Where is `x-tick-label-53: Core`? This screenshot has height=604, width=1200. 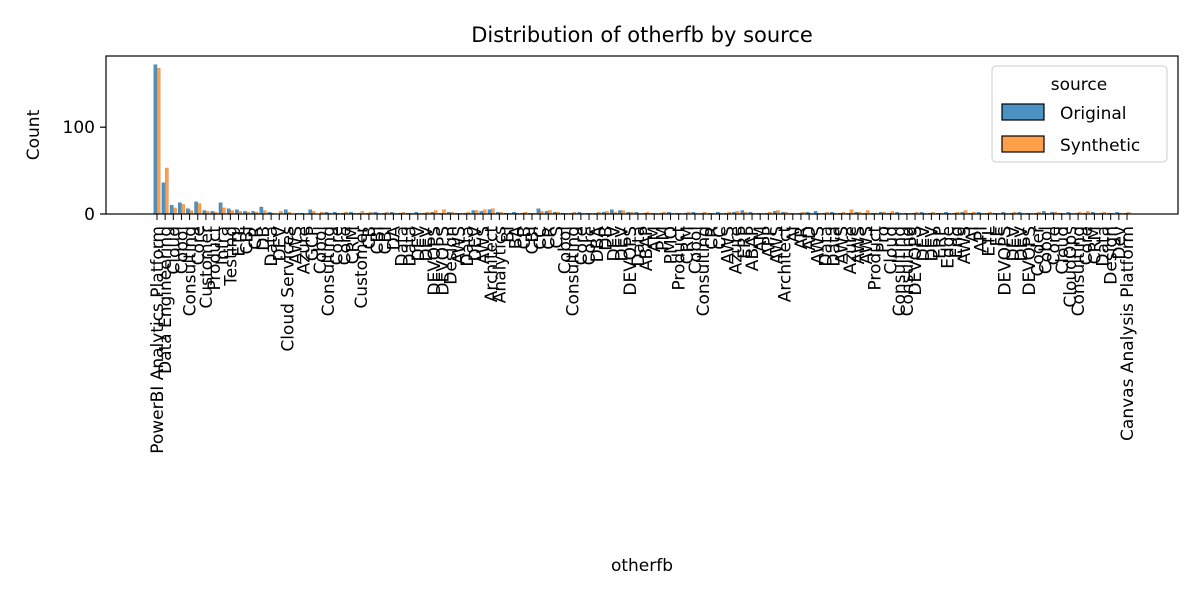
x-tick-label-53: Core is located at coordinates (590, 245).